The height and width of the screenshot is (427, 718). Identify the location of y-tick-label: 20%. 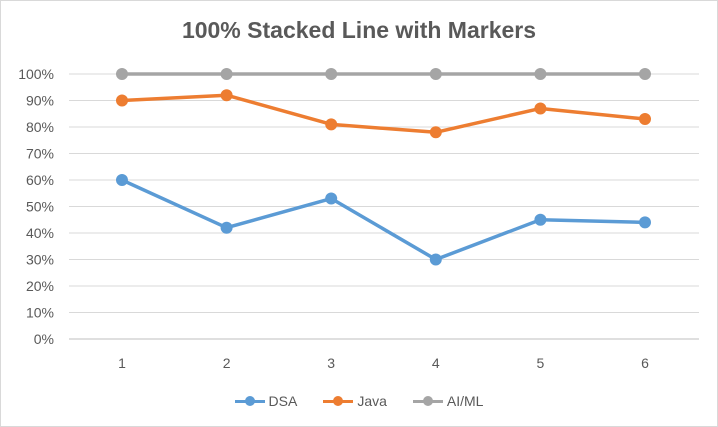
(40, 286).